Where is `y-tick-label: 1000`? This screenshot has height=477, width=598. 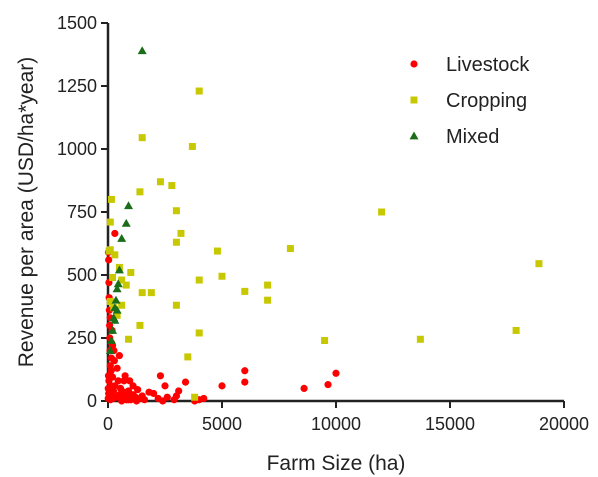 y-tick-label: 1000 is located at coordinates (77, 149).